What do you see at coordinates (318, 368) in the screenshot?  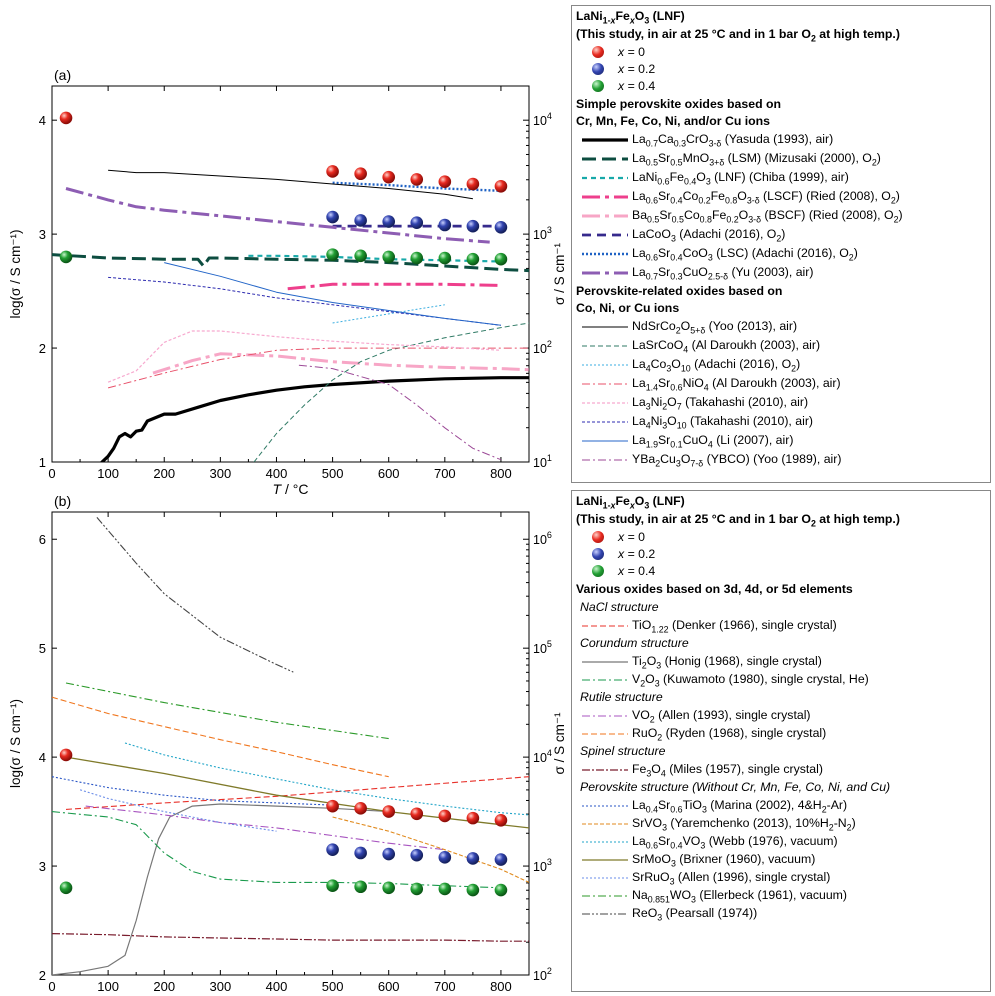 I see `series-line-la1-4sr0-6nio4-al-daroukh-2003-air` at bounding box center [318, 368].